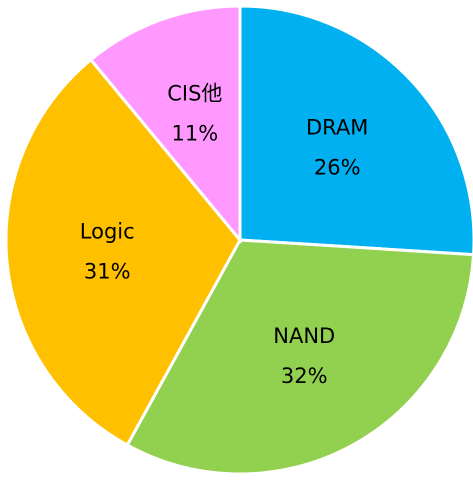  I want to click on category-label: Logic, so click(107, 232).